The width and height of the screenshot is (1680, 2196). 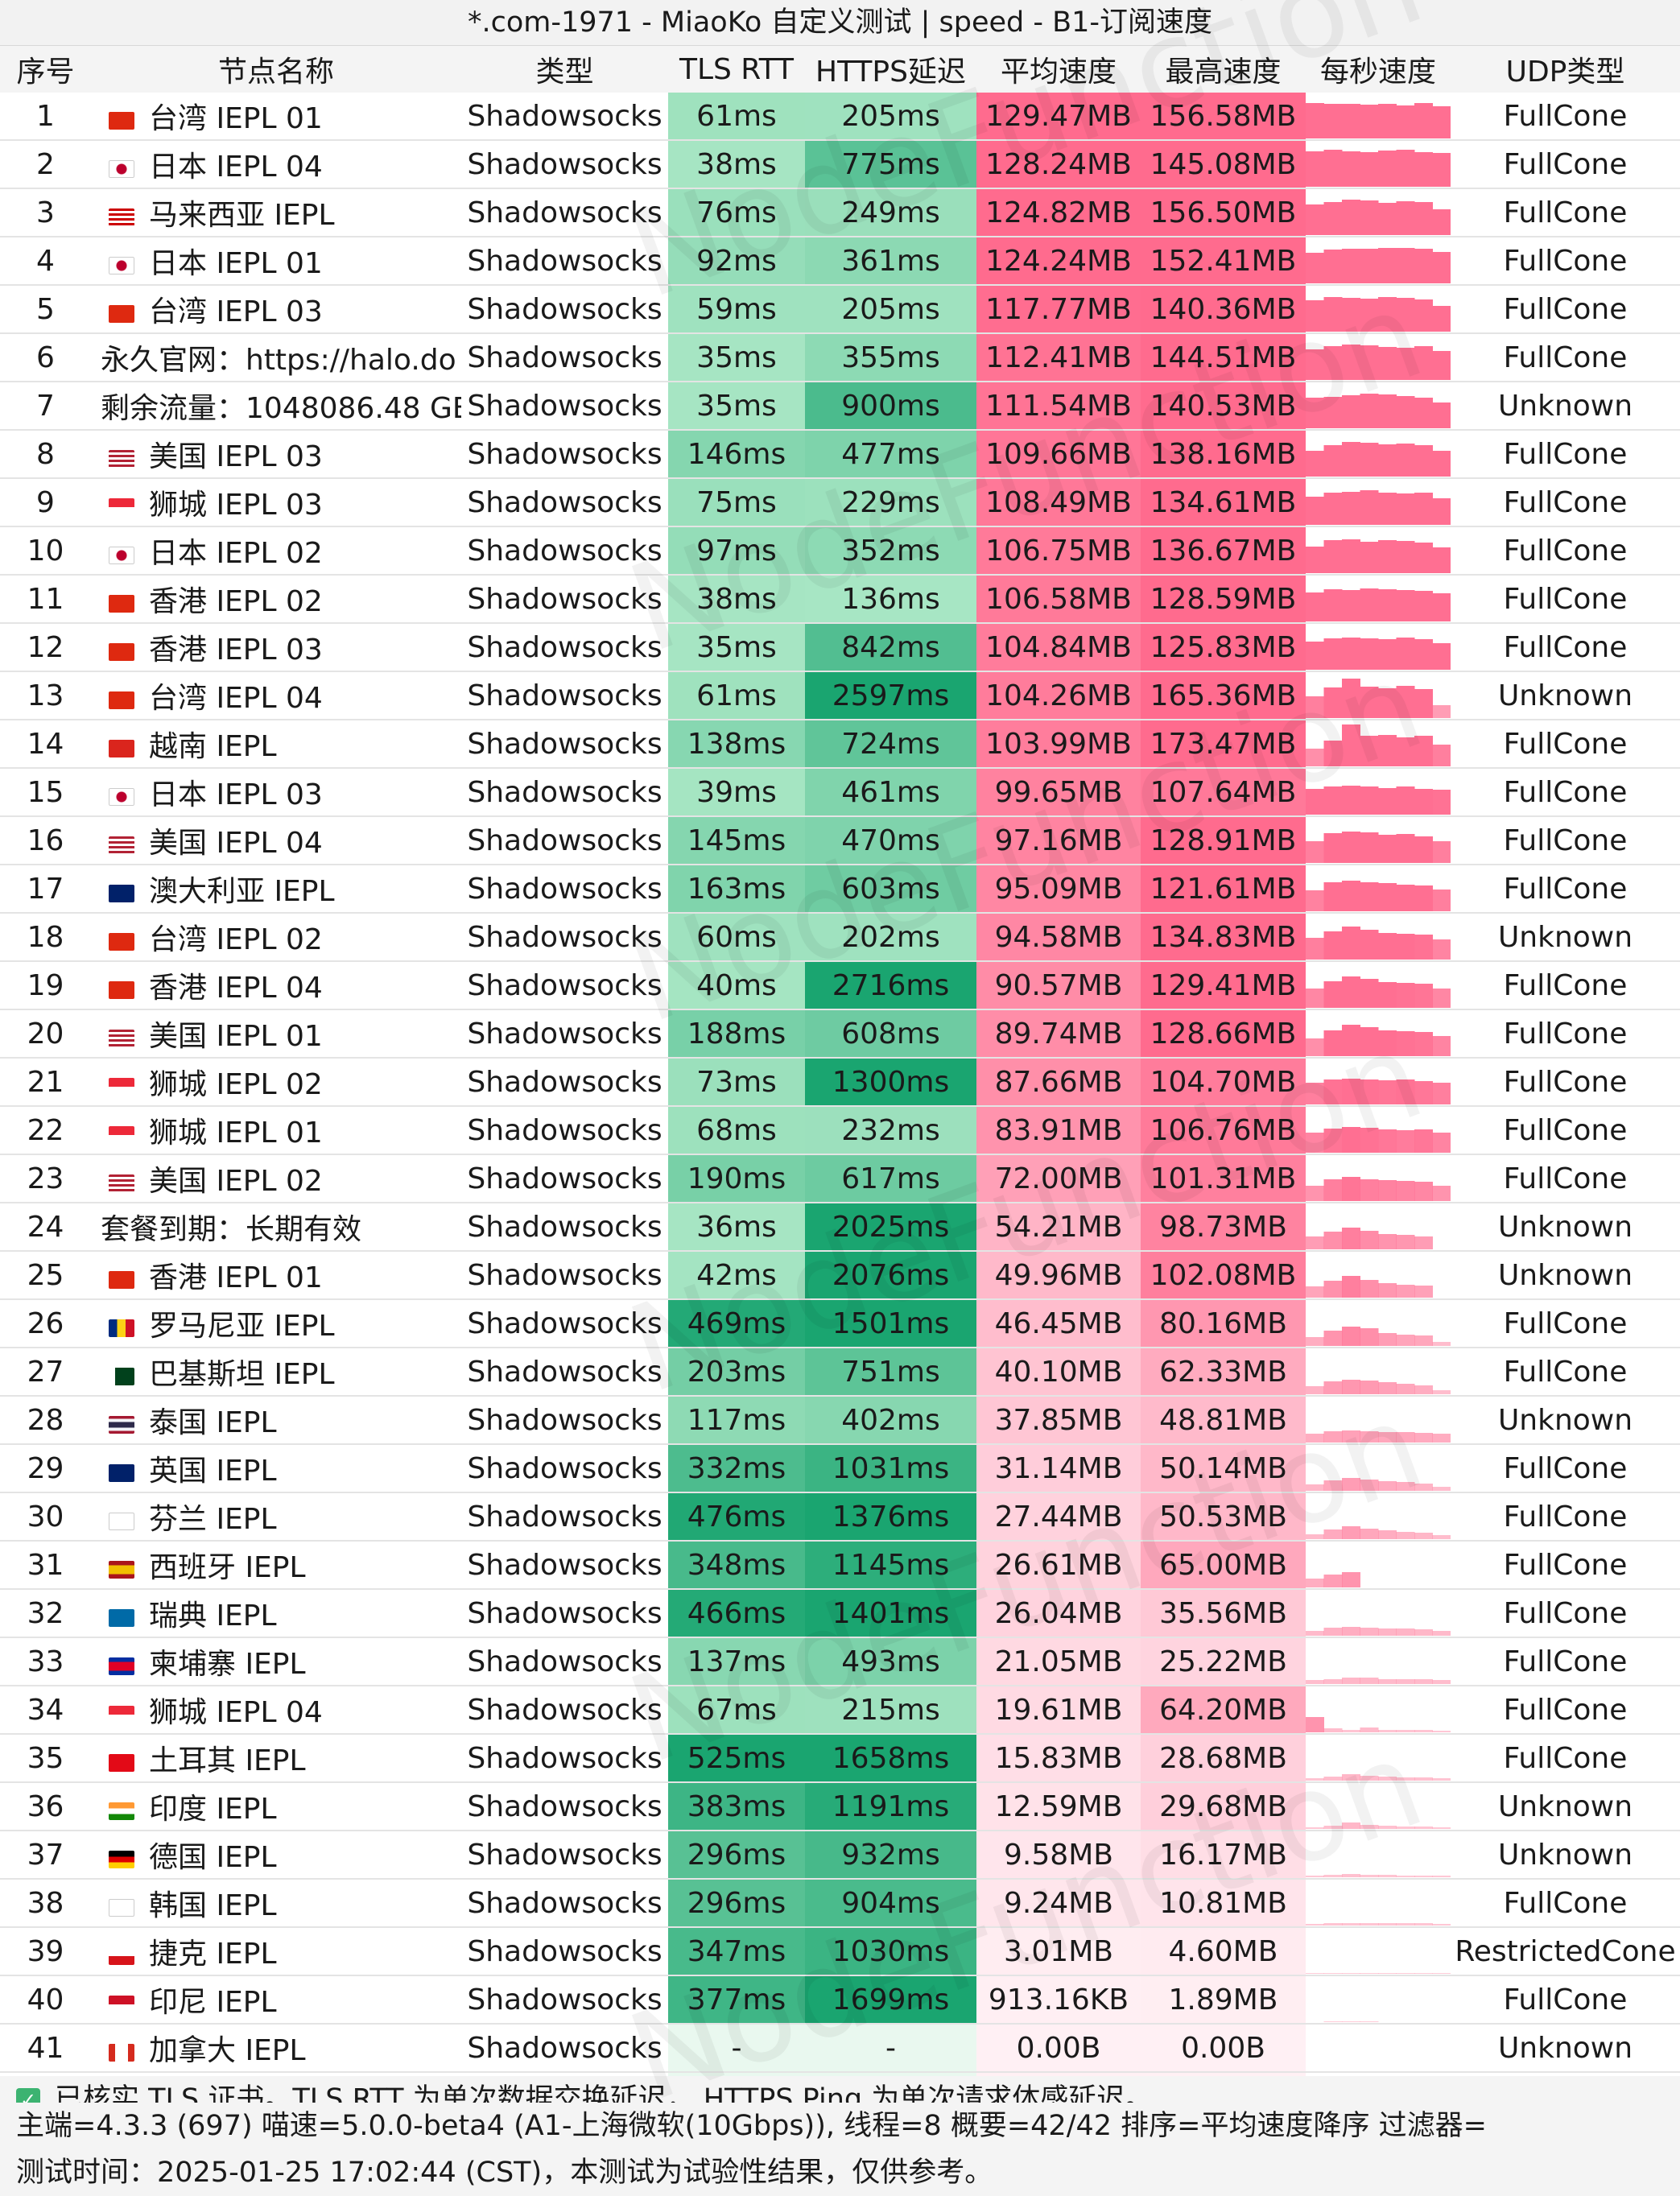 I want to click on header-max-speed: 最高速度, so click(x=1223, y=69).